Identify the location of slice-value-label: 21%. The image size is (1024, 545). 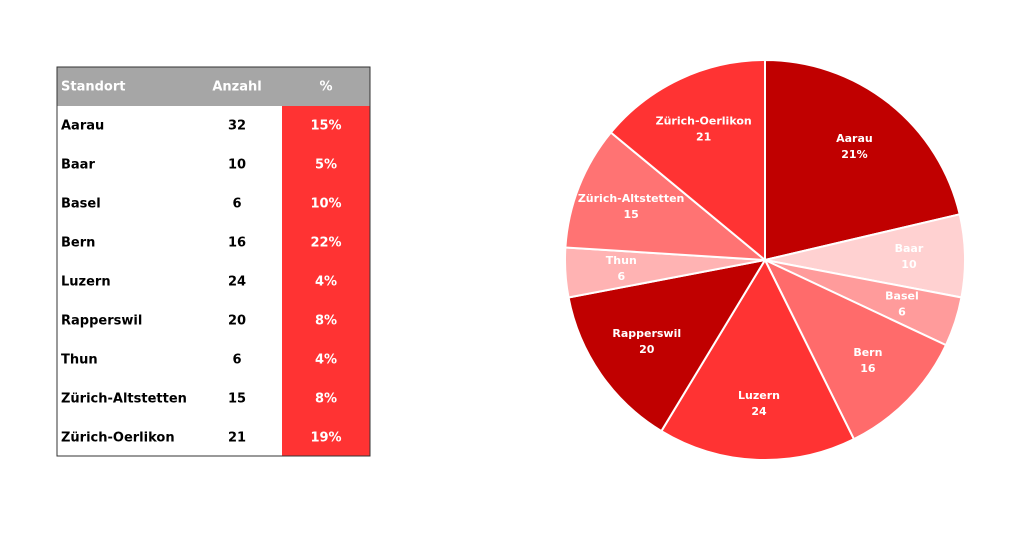
(854, 154).